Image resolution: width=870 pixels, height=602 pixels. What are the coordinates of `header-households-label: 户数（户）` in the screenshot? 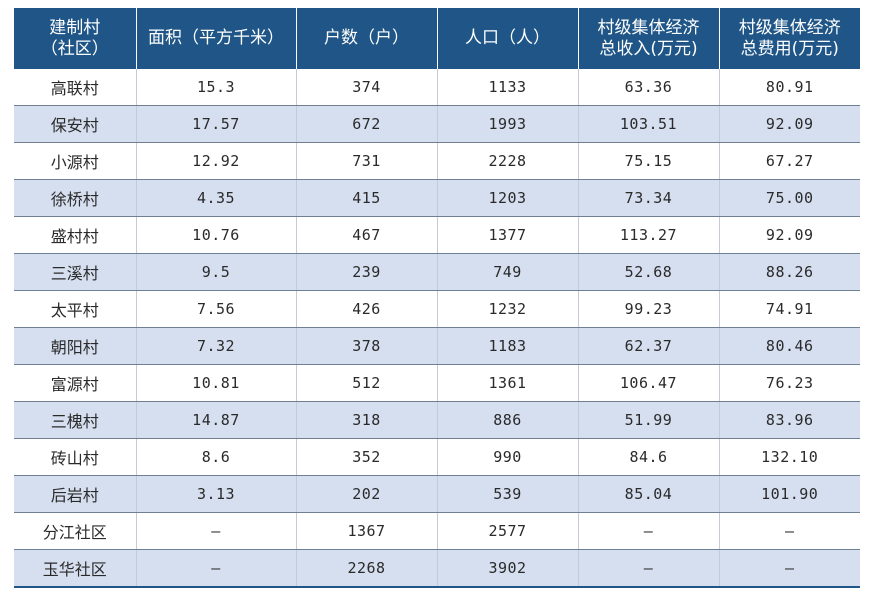 It's located at (366, 38).